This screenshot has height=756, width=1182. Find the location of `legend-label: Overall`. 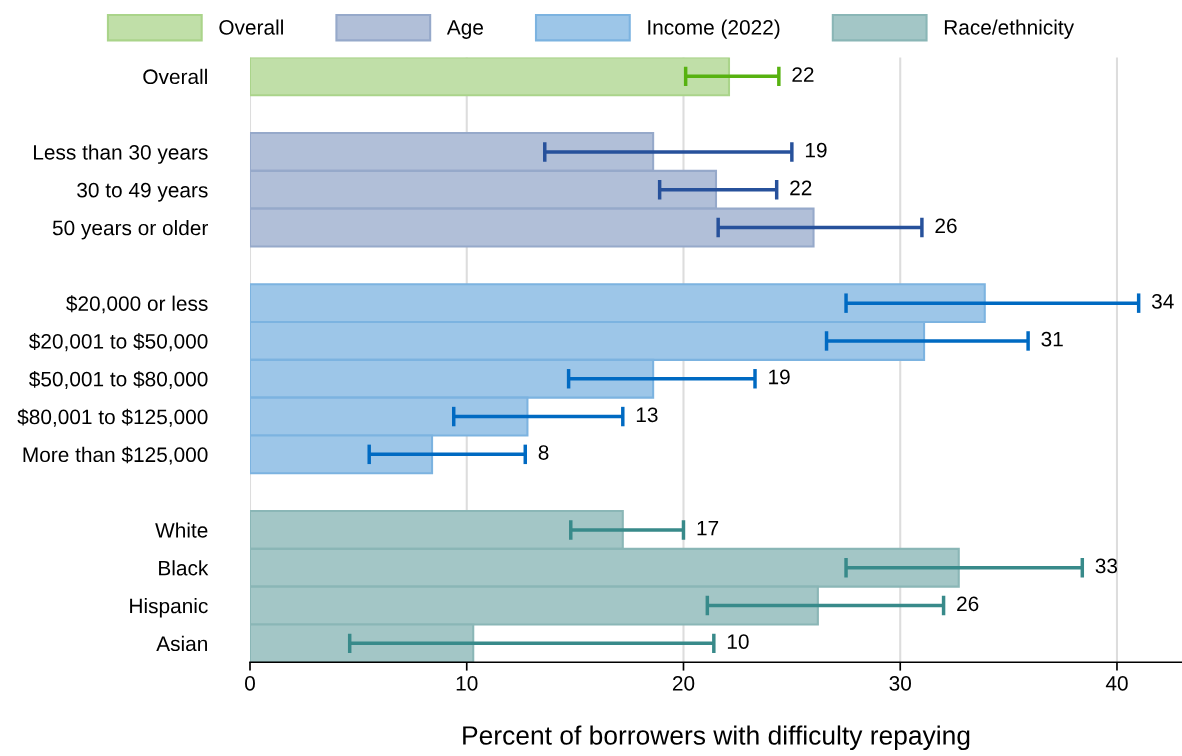

legend-label: Overall is located at coordinates (251, 27).